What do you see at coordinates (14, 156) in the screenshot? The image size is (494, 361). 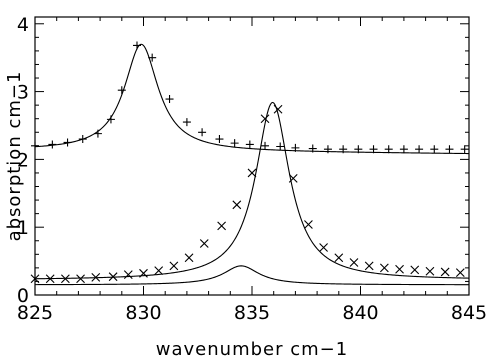 I see `y-axis-label: absorption cm−1` at bounding box center [14, 156].